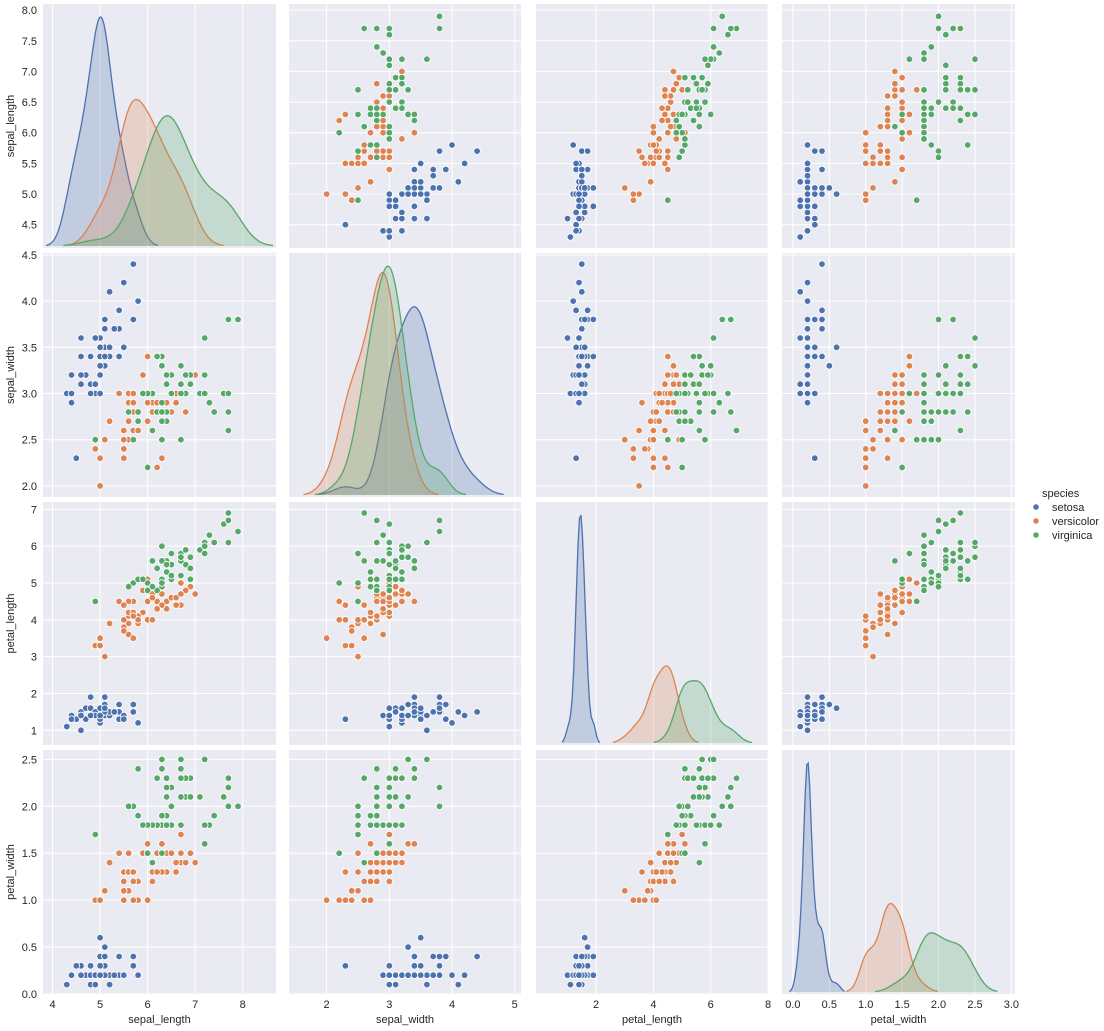 The image size is (1104, 1031). What do you see at coordinates (371, 383) in the screenshot?
I see `kde-line-versicolor` at bounding box center [371, 383].